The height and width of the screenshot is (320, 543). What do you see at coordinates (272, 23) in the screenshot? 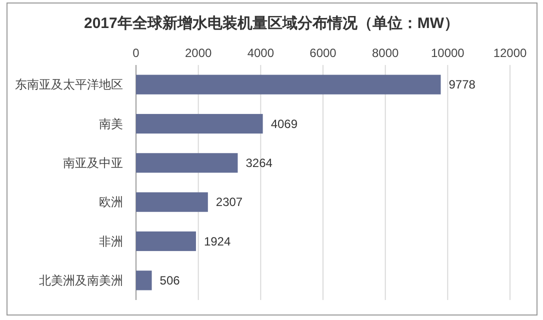
I see `chart-title: 2017年全球新增水电装机量区域分布情况（单位：MW）` at bounding box center [272, 23].